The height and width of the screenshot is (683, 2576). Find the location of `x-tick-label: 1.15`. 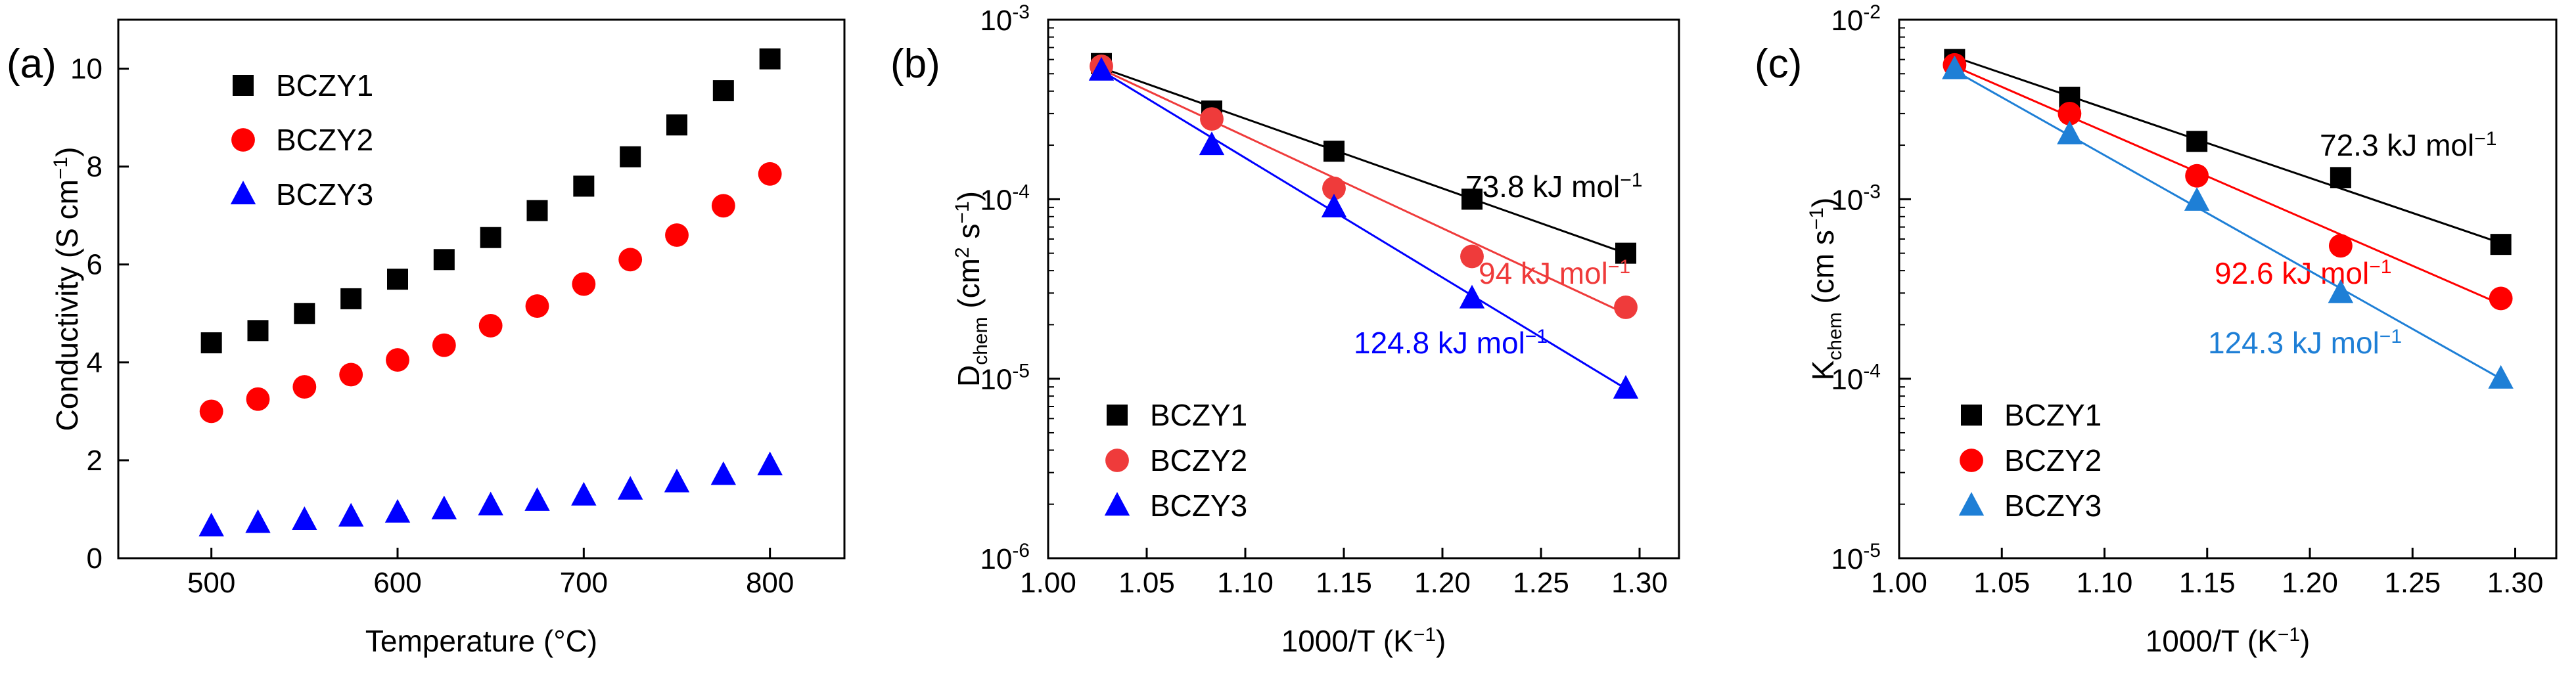

x-tick-label: 1.15 is located at coordinates (1344, 583).